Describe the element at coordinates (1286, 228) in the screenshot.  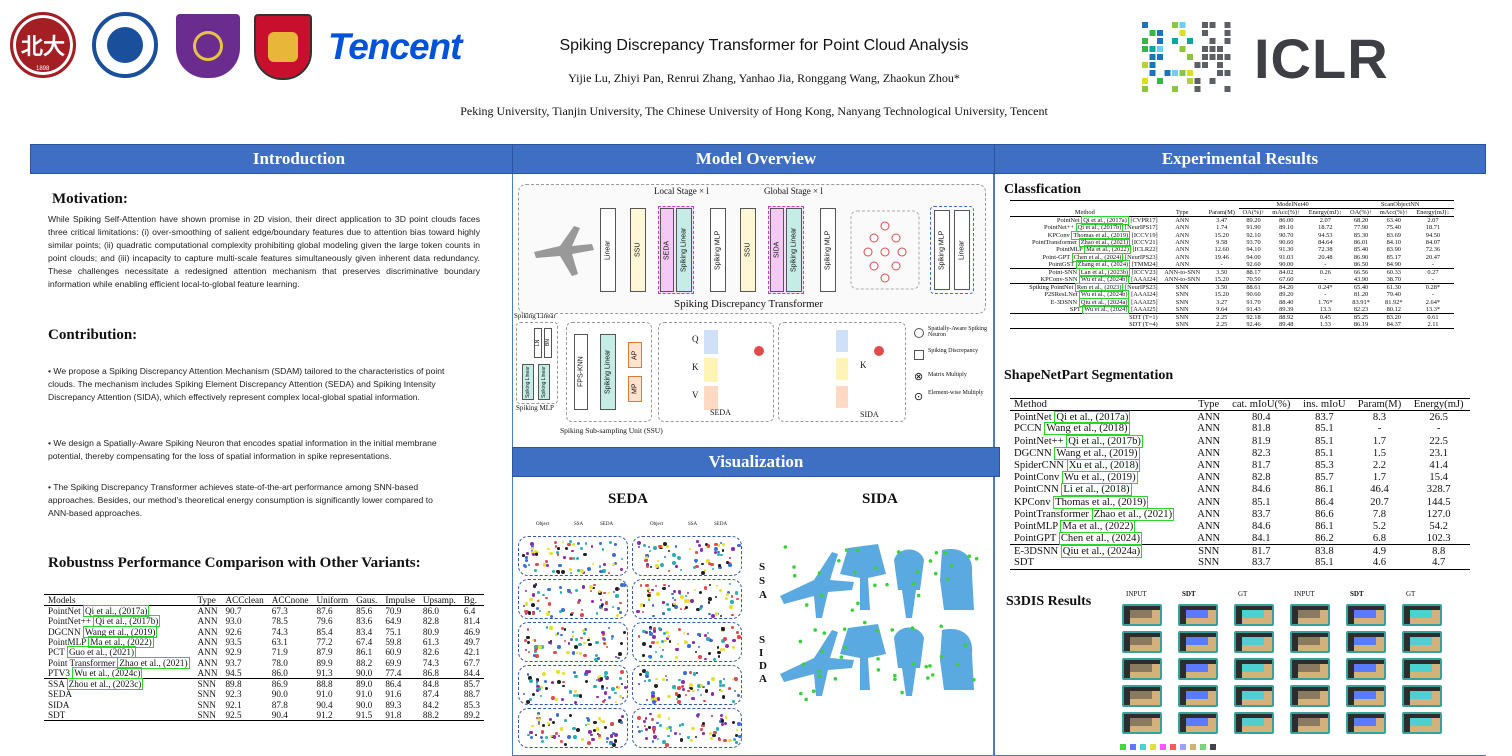
I see `cls-cell: 89.10` at that location.